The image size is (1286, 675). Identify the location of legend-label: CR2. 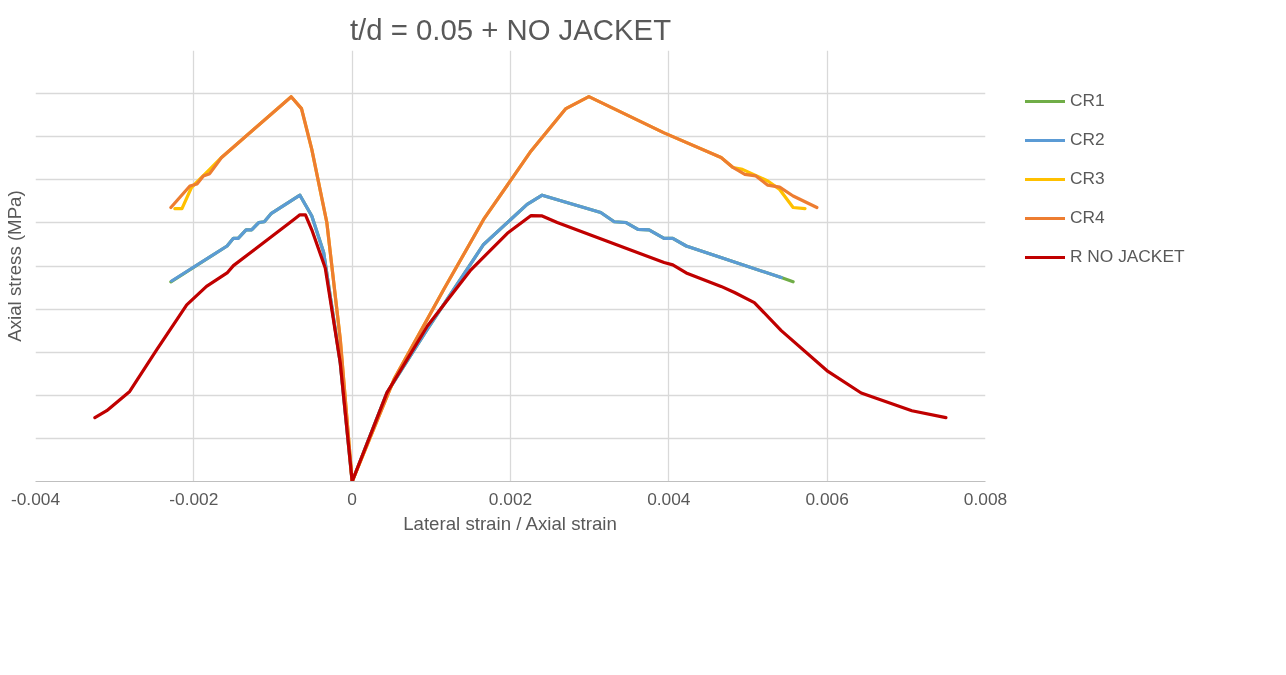
(1087, 139).